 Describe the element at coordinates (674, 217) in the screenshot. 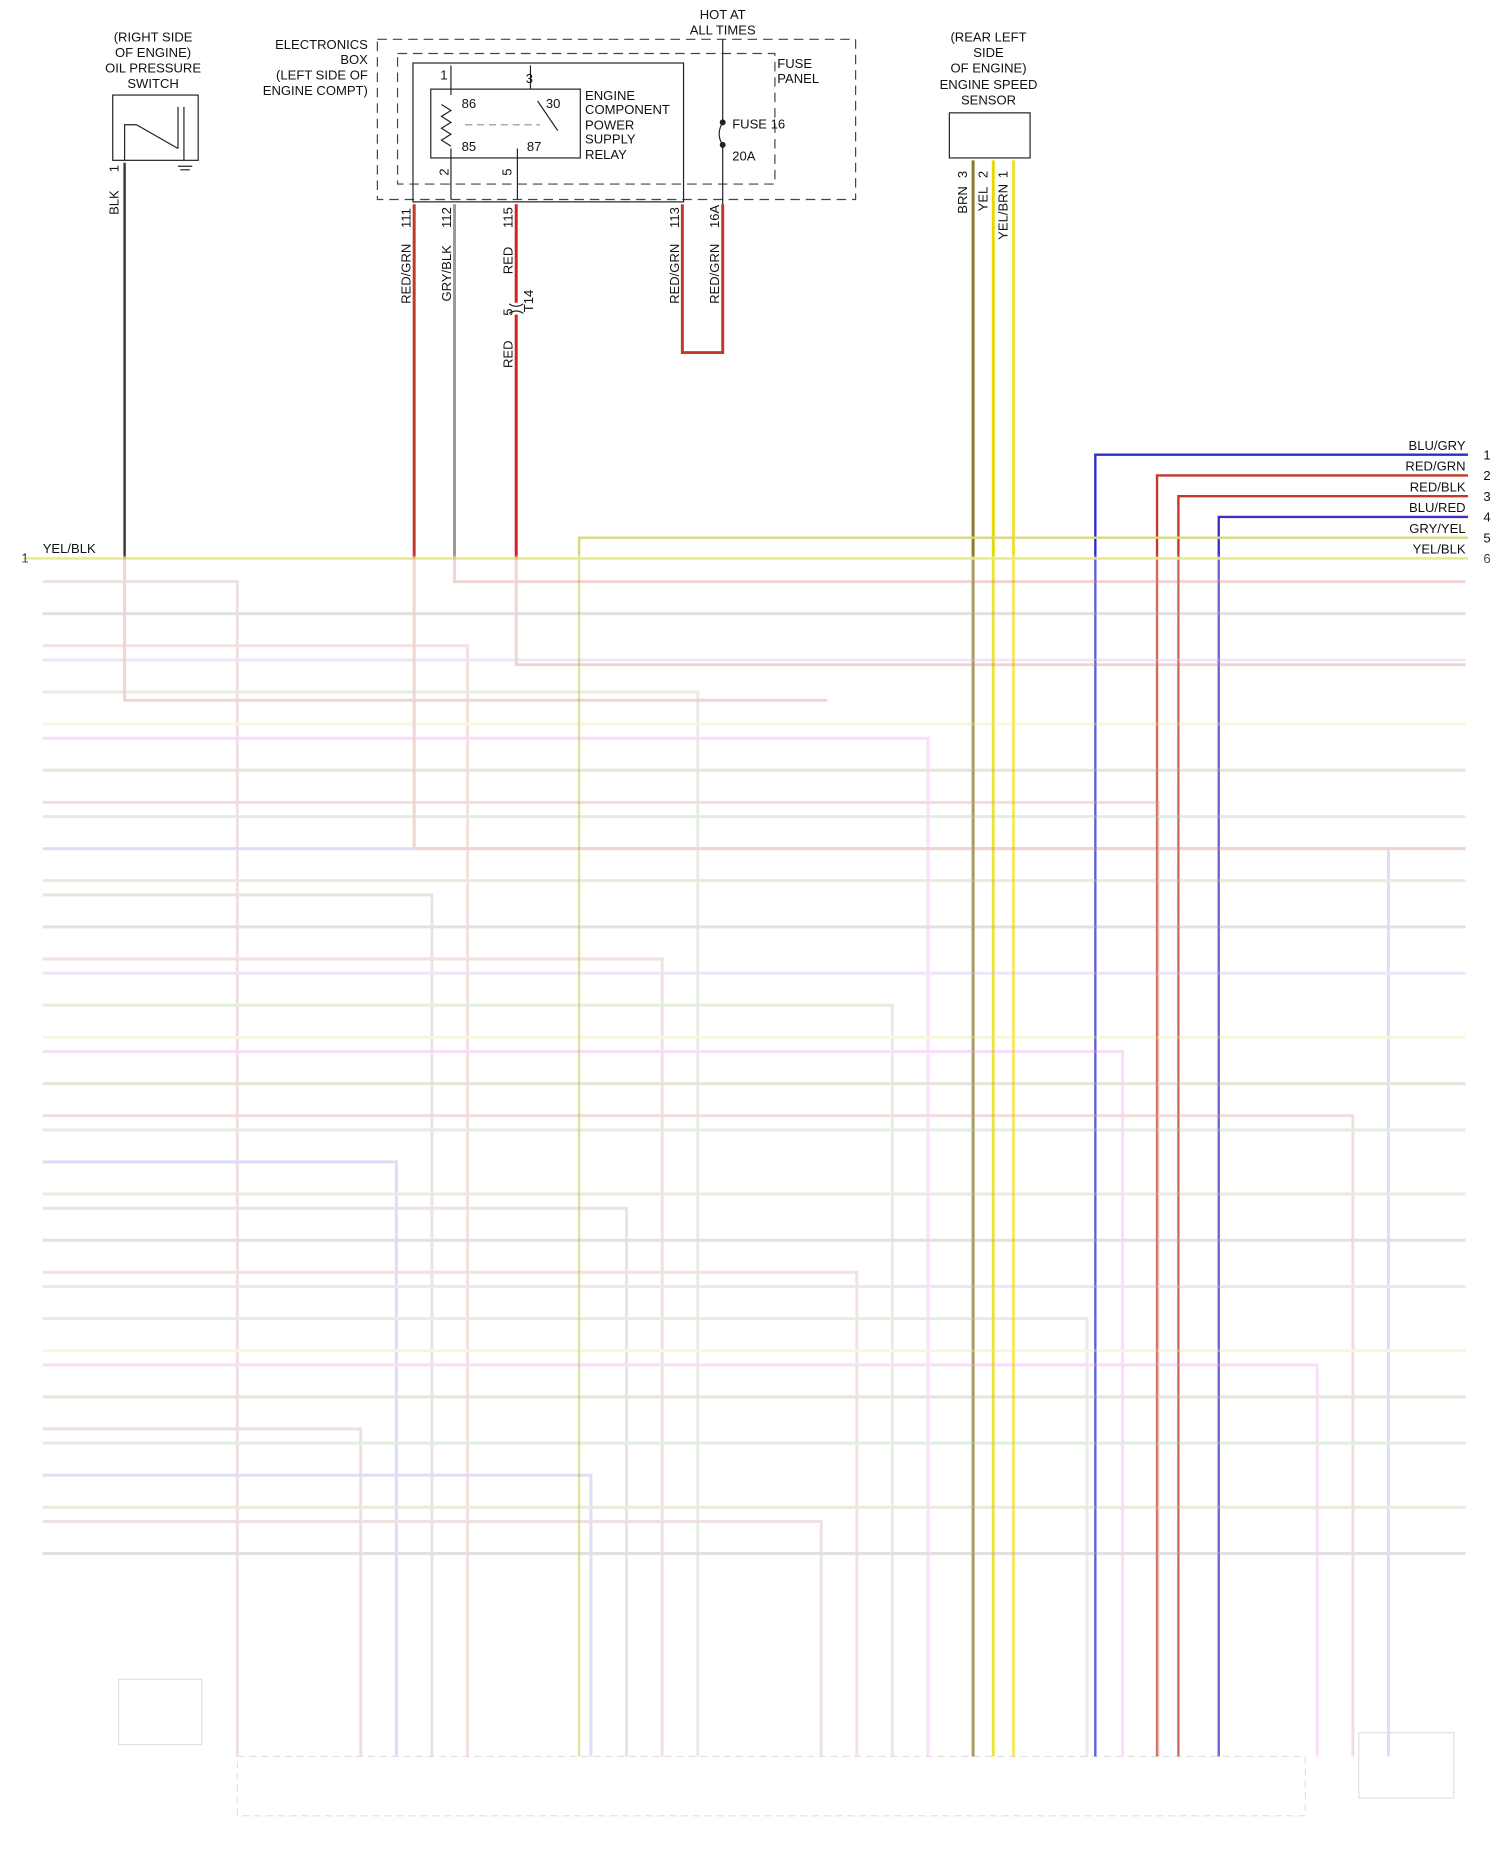

I see `pin: 113` at that location.